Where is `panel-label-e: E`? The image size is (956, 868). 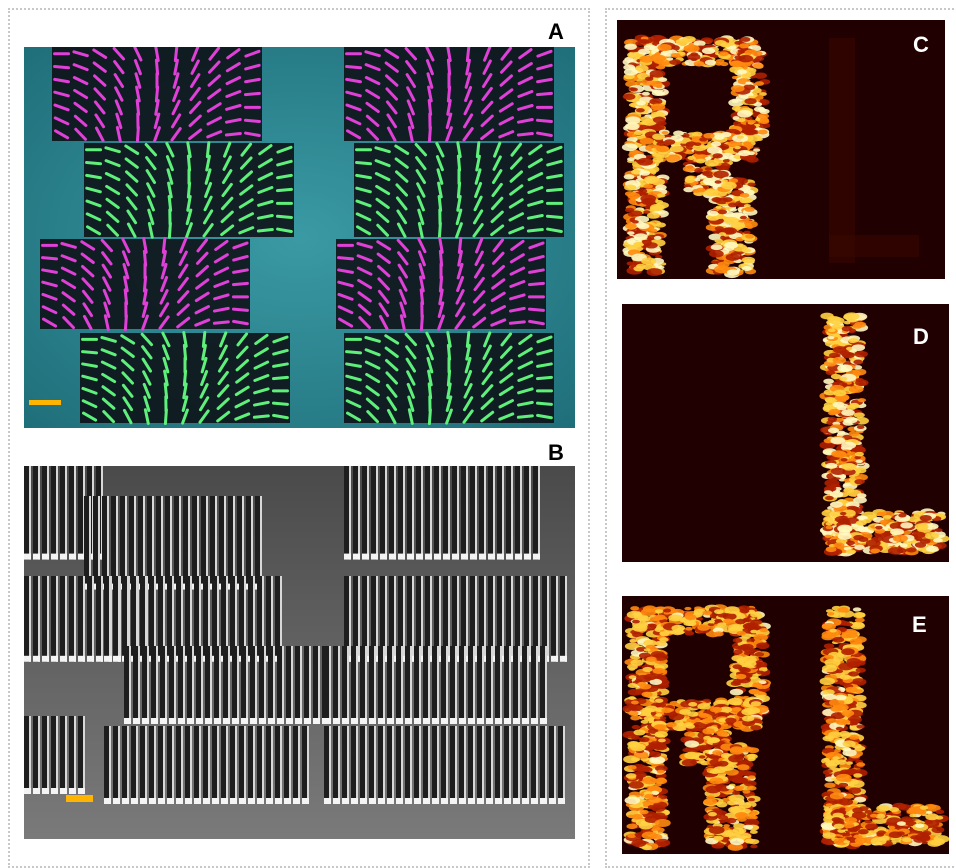 panel-label-e: E is located at coordinates (919, 625).